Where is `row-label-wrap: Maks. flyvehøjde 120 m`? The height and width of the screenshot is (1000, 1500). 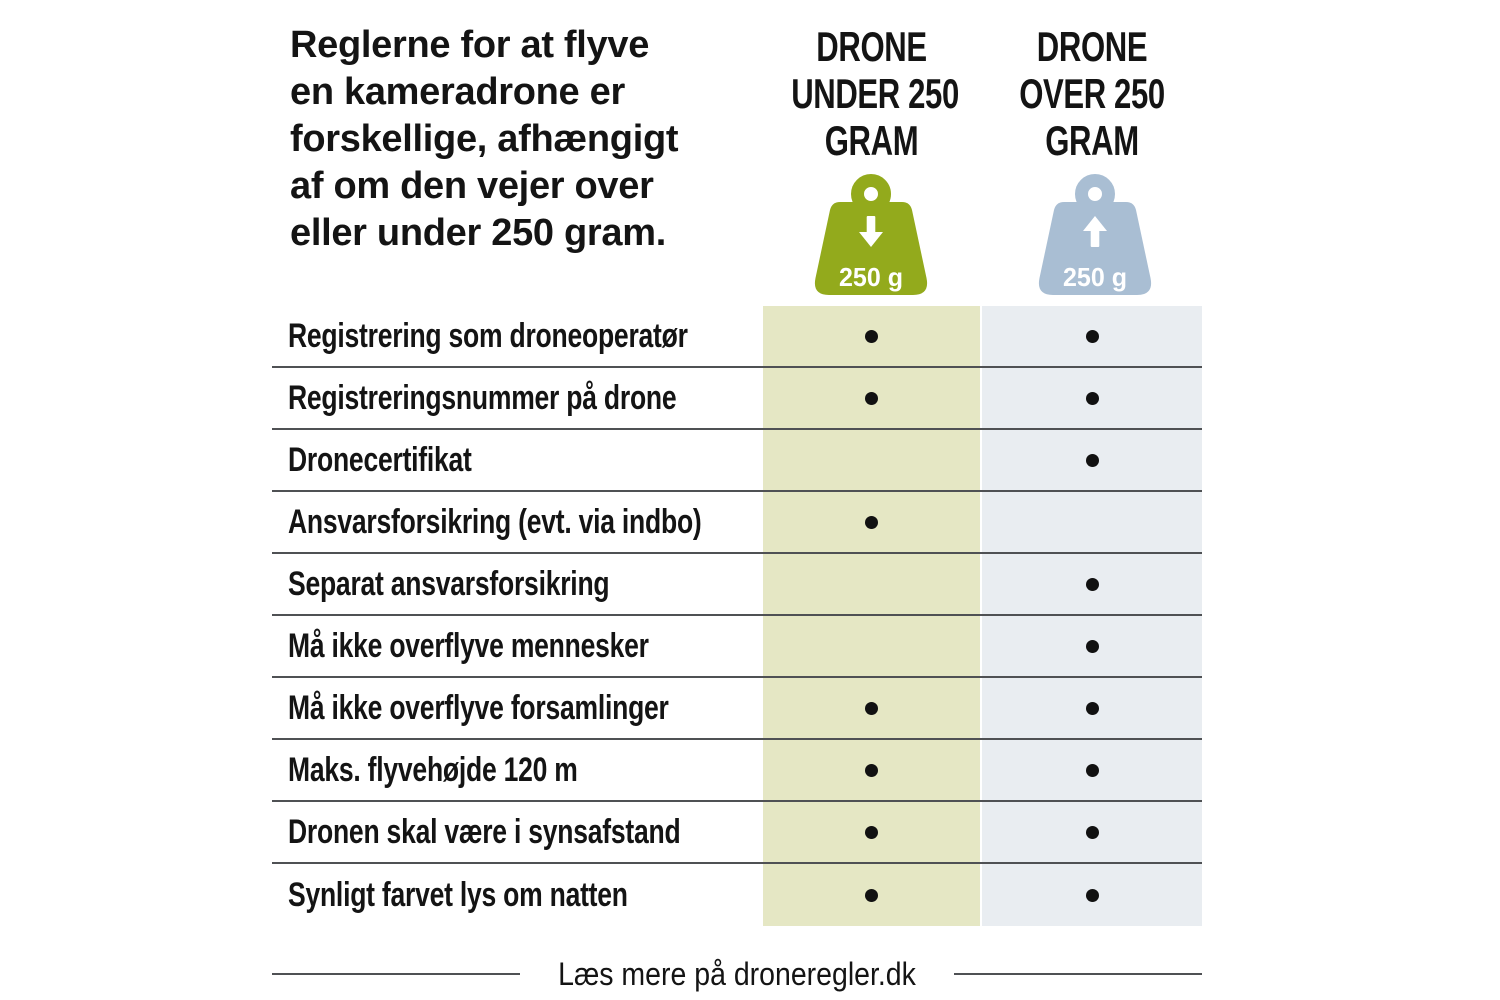 row-label-wrap: Maks. flyvehøjde 120 m is located at coordinates (473, 770).